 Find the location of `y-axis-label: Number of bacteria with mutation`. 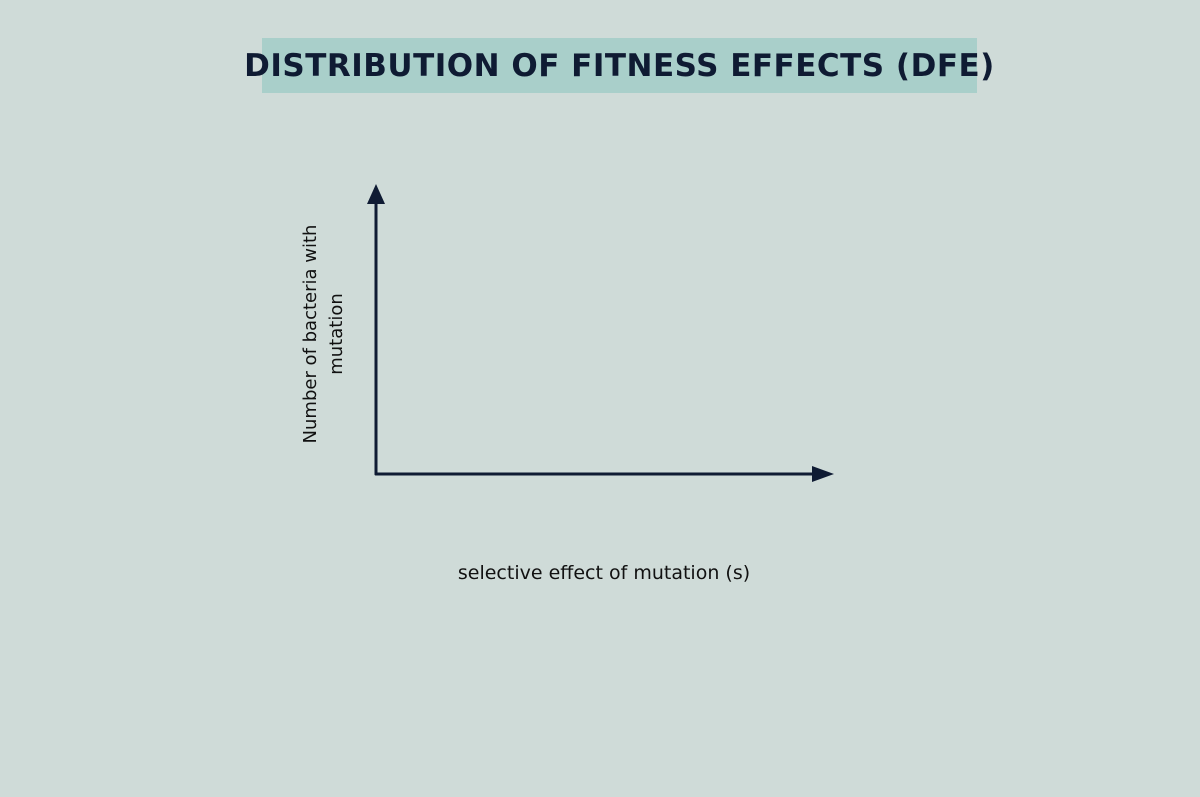

y-axis-label: Number of bacteria with mutation is located at coordinates (324, 334).